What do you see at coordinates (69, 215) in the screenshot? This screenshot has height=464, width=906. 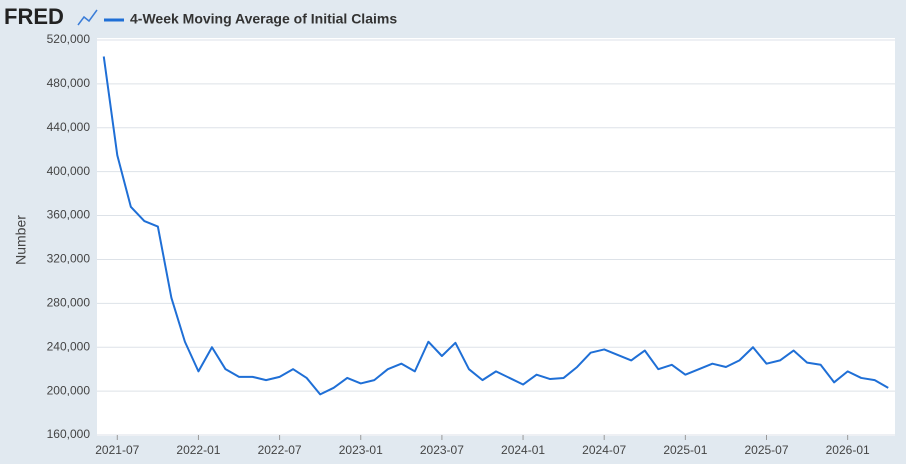 I see `y-tick-label: 360,000` at bounding box center [69, 215].